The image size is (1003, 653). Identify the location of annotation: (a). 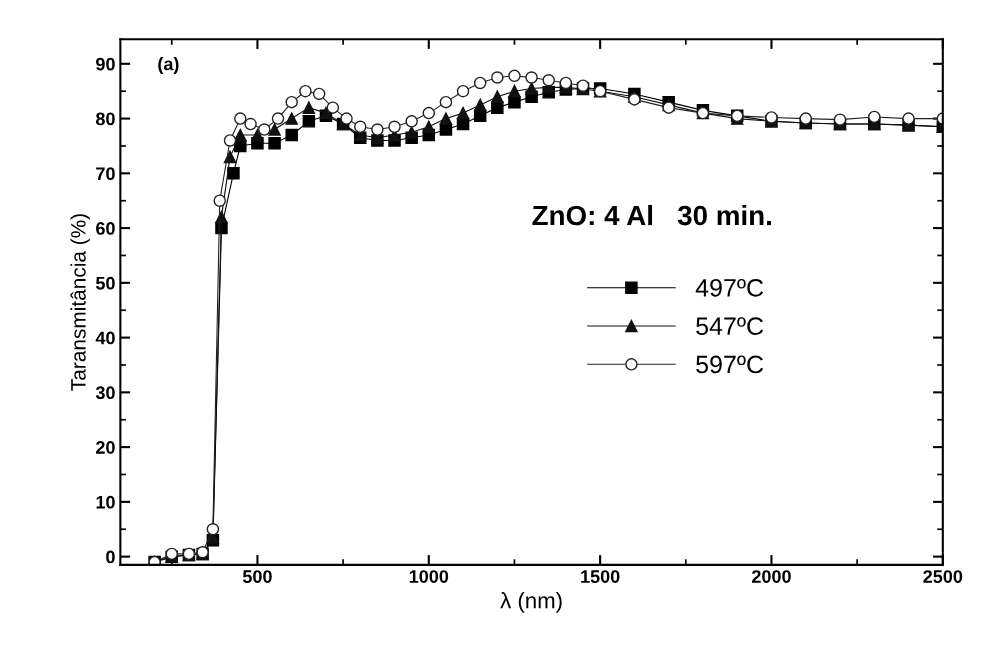
(168, 65).